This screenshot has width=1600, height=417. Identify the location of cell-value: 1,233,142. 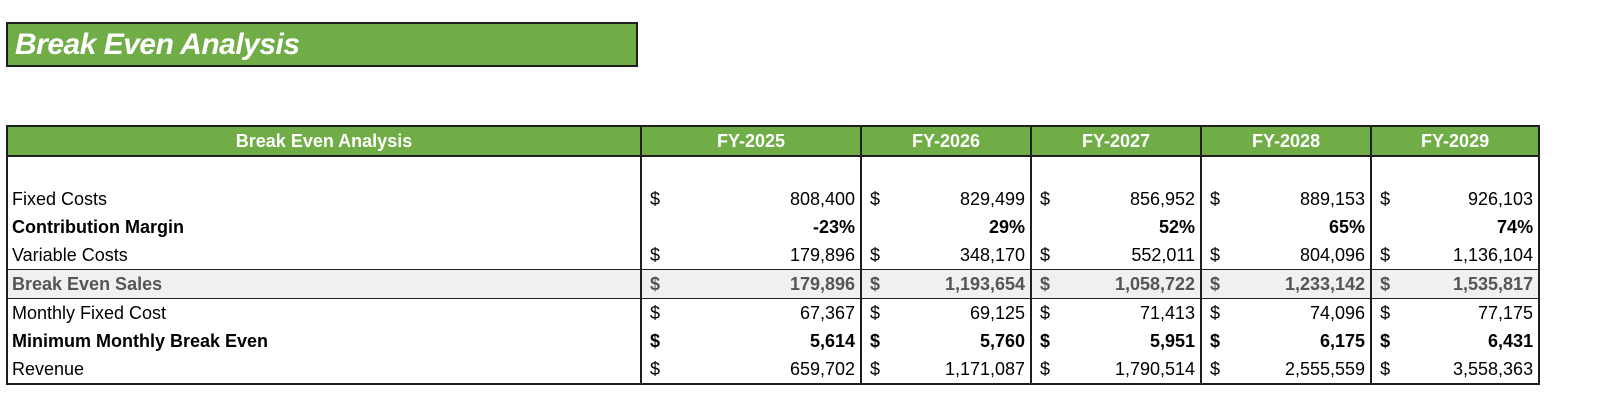
(1301, 284).